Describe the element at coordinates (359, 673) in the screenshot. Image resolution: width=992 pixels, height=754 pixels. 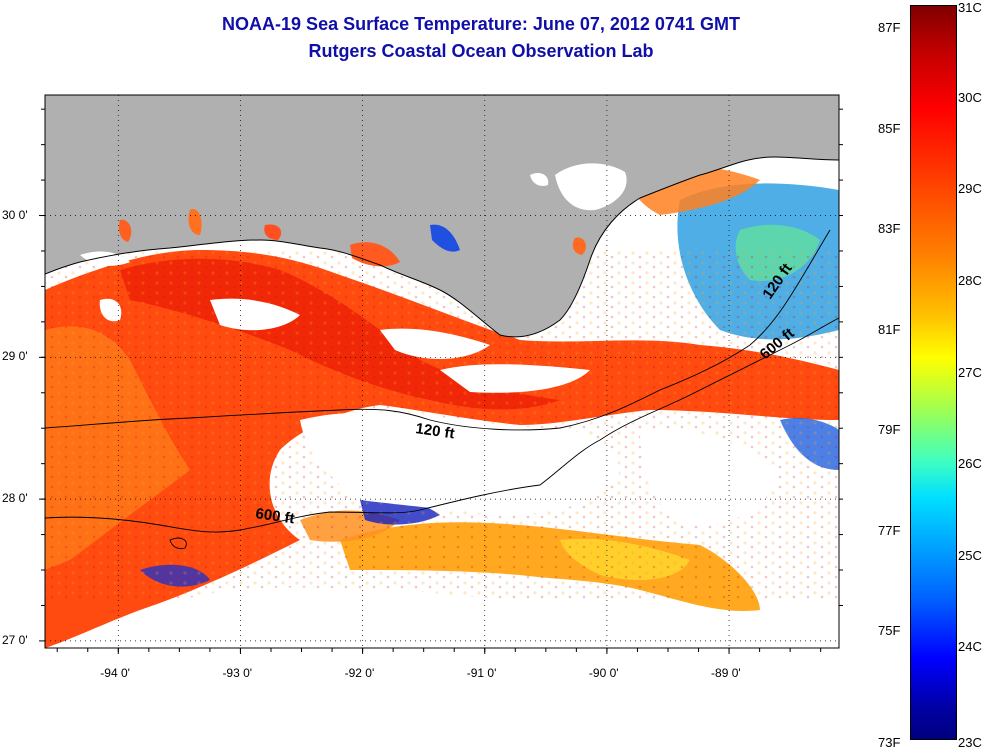
I see `lon-label: -92 0'` at that location.